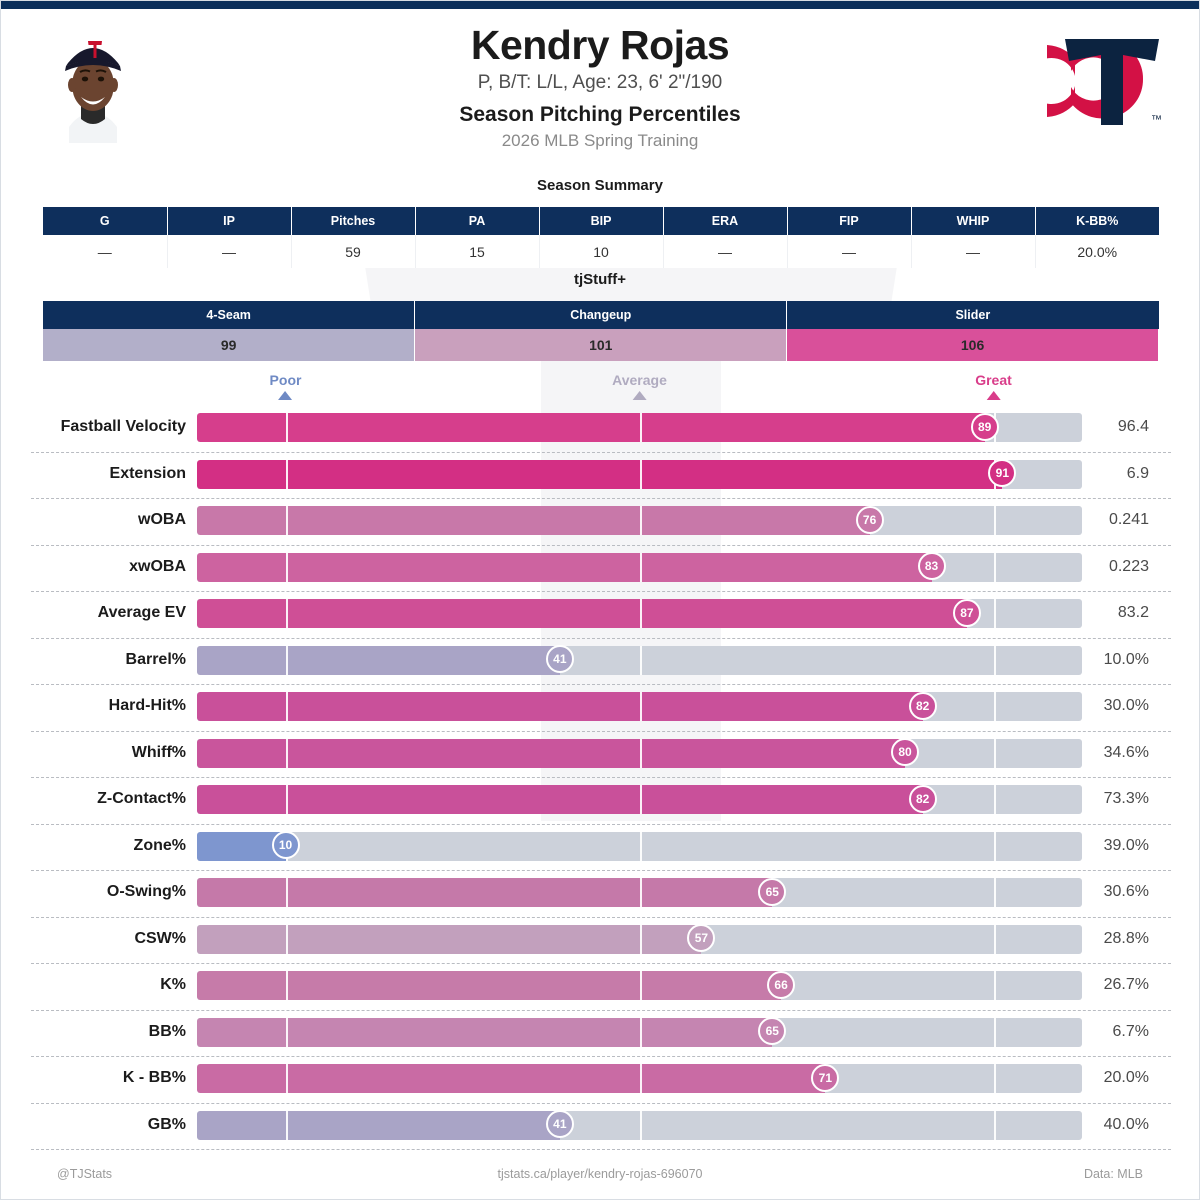 The height and width of the screenshot is (1200, 1200). Describe the element at coordinates (105, 221) in the screenshot. I see `column-header-g: G` at that location.